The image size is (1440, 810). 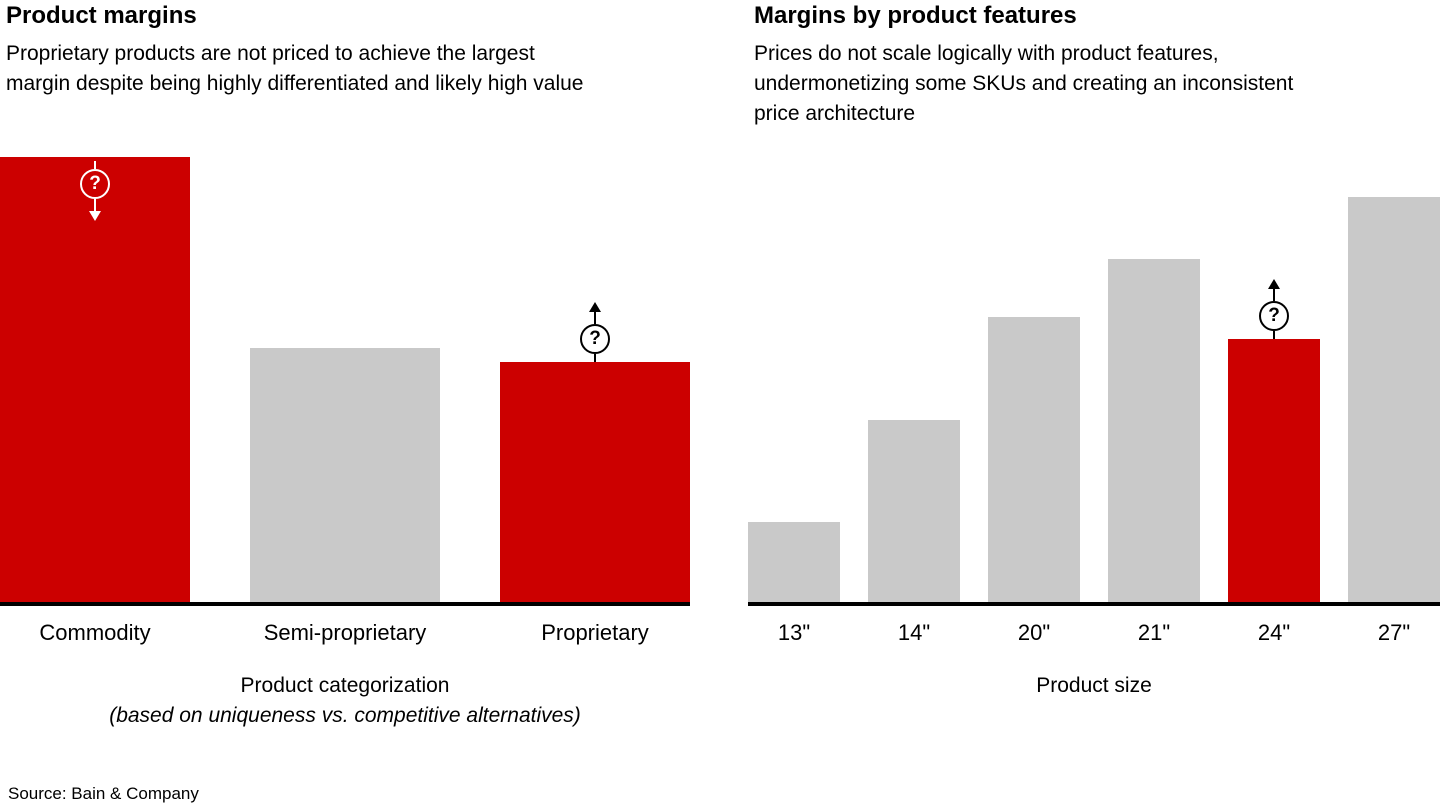 I want to click on bar-column-semi-proprietary, so click(x=345, y=379).